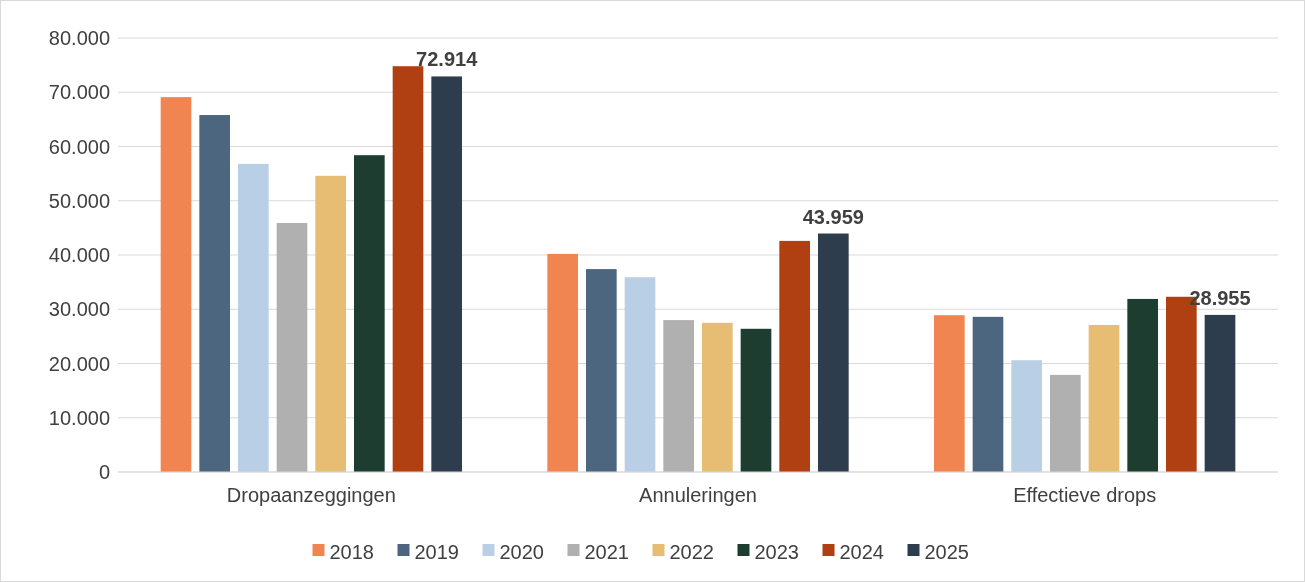  What do you see at coordinates (79, 255) in the screenshot?
I see `y-tick-label: 40.000` at bounding box center [79, 255].